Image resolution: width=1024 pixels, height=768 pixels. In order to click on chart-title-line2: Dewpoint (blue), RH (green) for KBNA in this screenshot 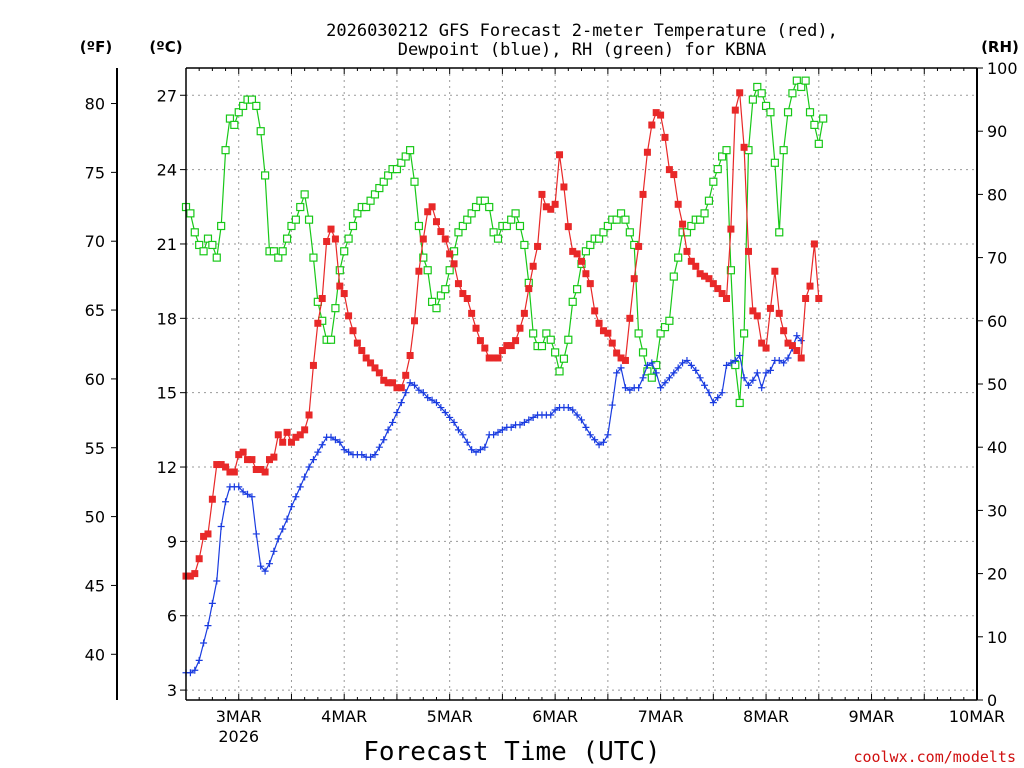, I will do `click(582, 50)`.